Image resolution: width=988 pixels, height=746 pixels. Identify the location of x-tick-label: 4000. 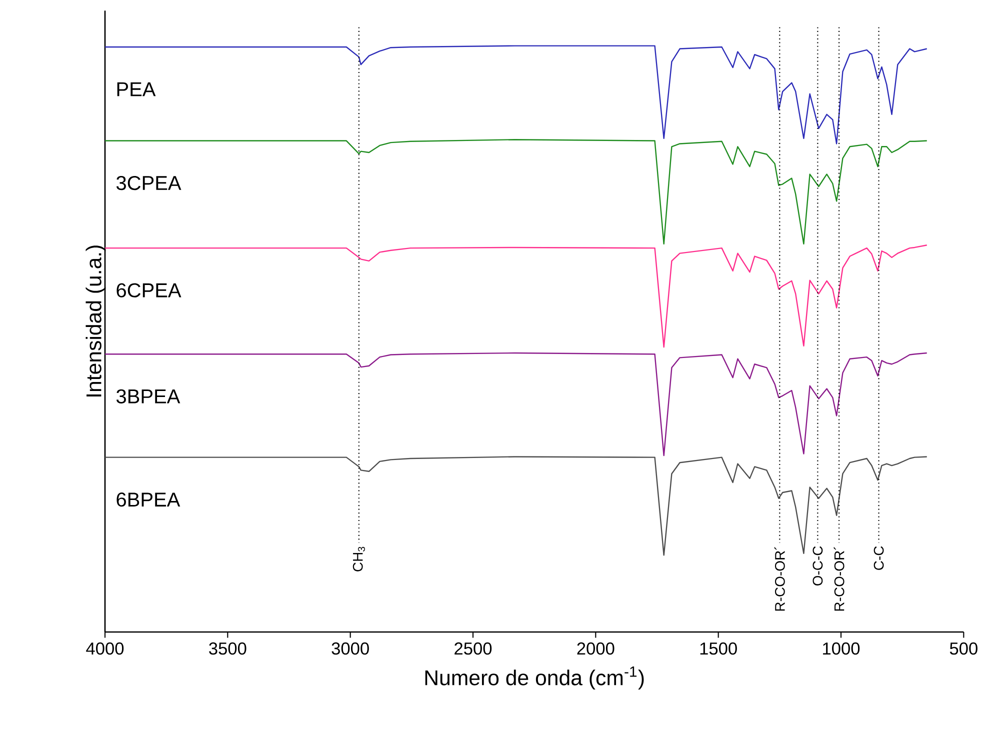
(105, 648).